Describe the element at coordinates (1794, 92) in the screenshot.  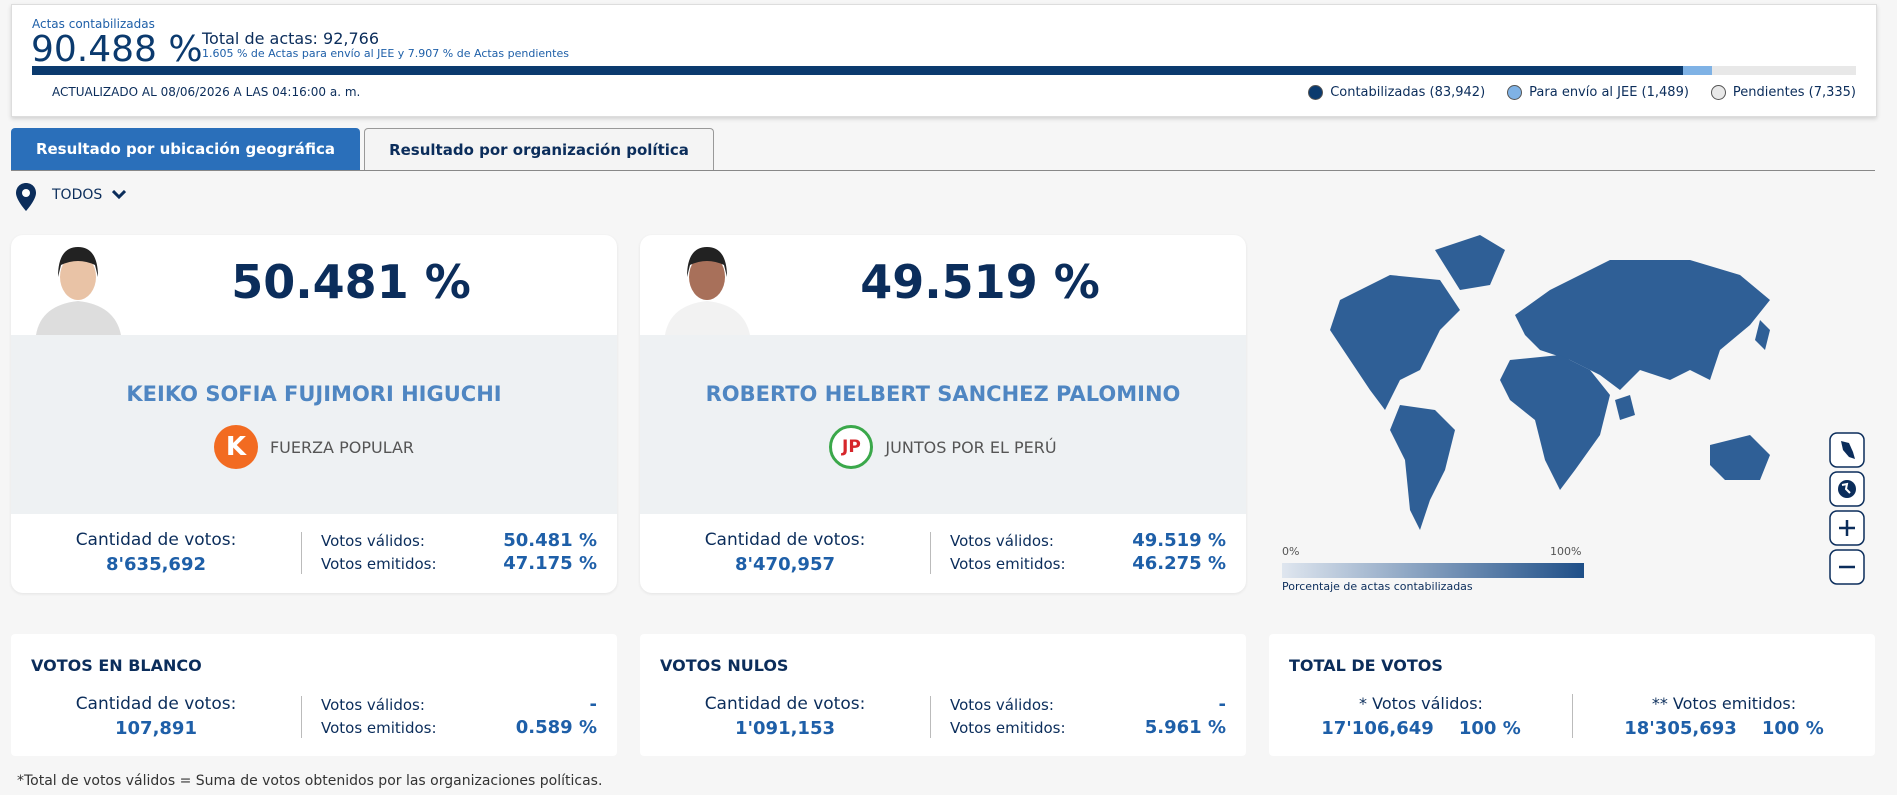
I see `legend-label: Pendientes (7,335)` at that location.